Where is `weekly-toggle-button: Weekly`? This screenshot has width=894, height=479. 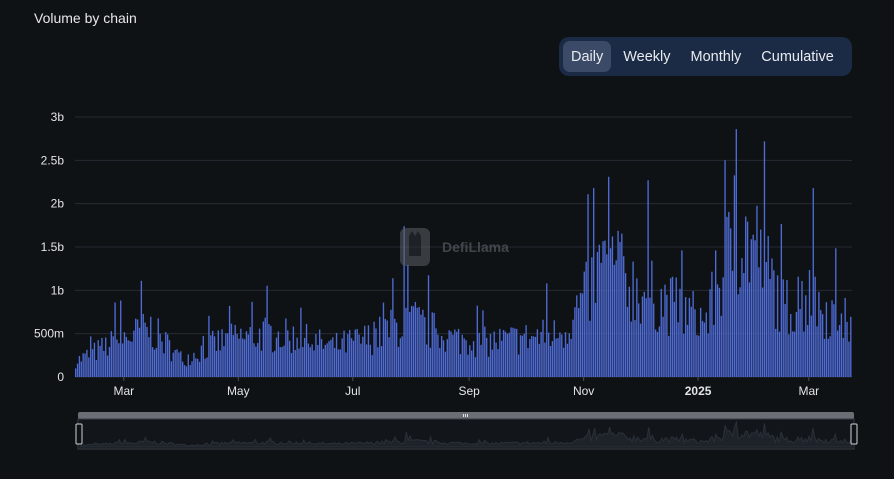
weekly-toggle-button: Weekly is located at coordinates (647, 56).